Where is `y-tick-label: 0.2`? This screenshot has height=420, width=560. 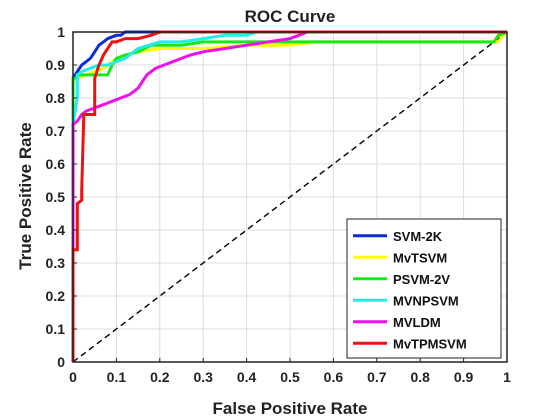
y-tick-label: 0.2 is located at coordinates (56, 296).